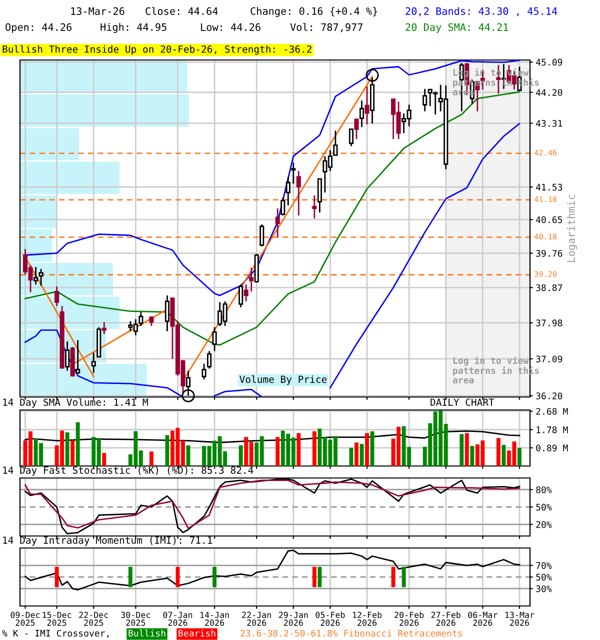 The height and width of the screenshot is (640, 600). I want to click on chart-title: Bullish Three Inside Up on 20-Feb-26, Strength: -36.2, so click(157, 50).